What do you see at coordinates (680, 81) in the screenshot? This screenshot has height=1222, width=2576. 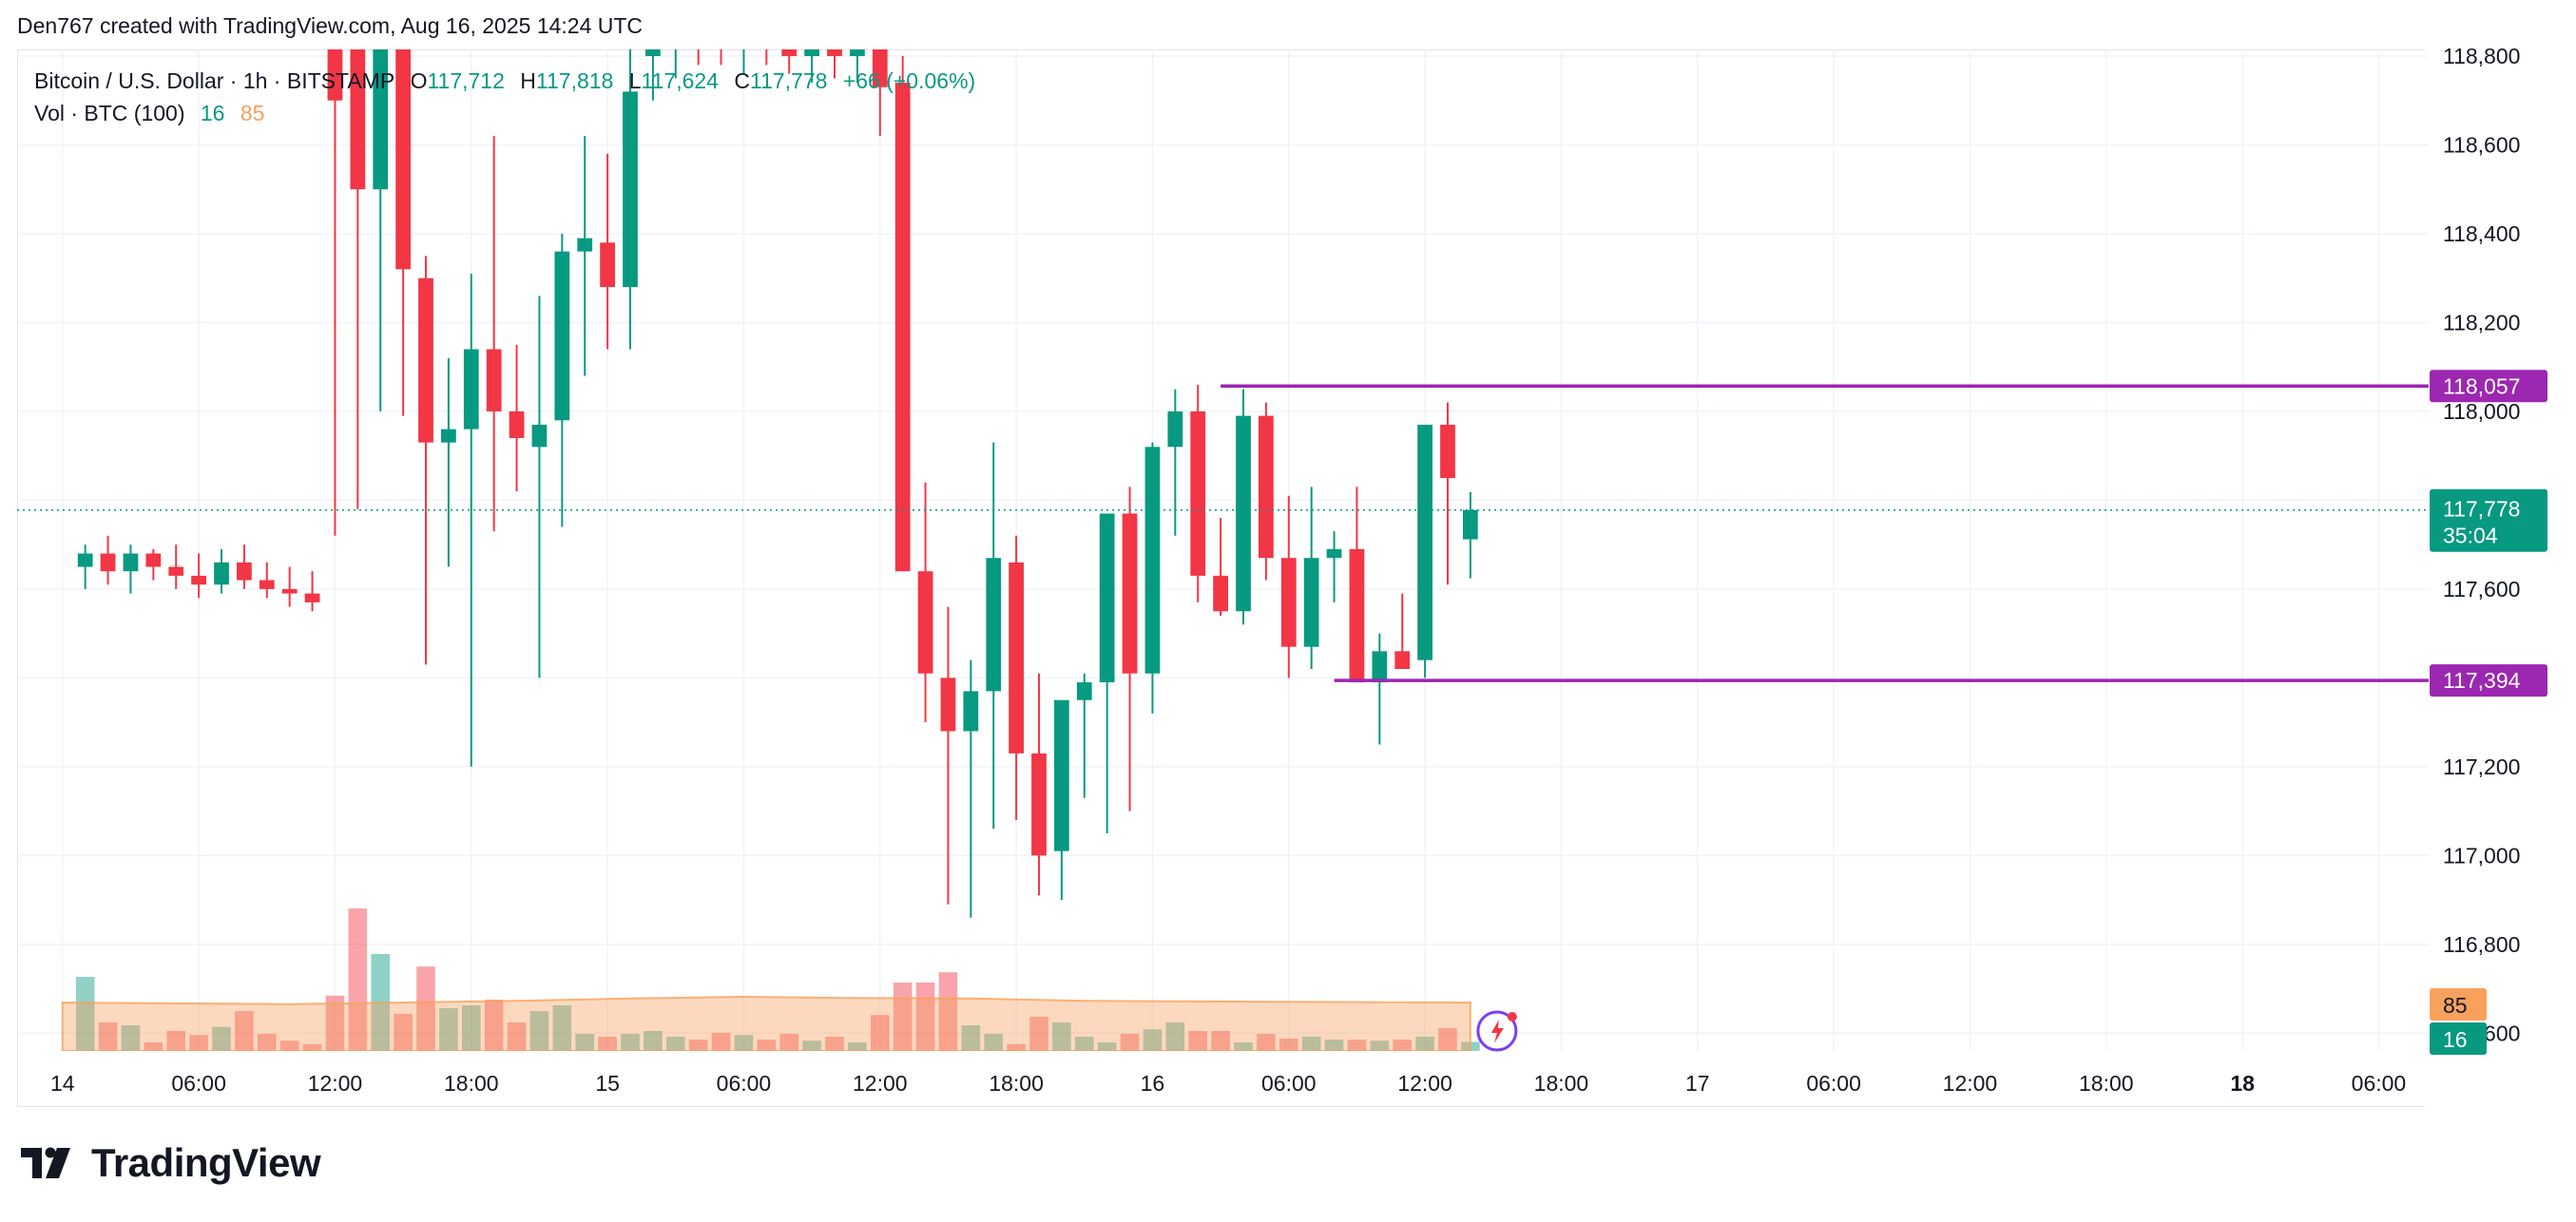 I see `low-value: 117,624` at bounding box center [680, 81].